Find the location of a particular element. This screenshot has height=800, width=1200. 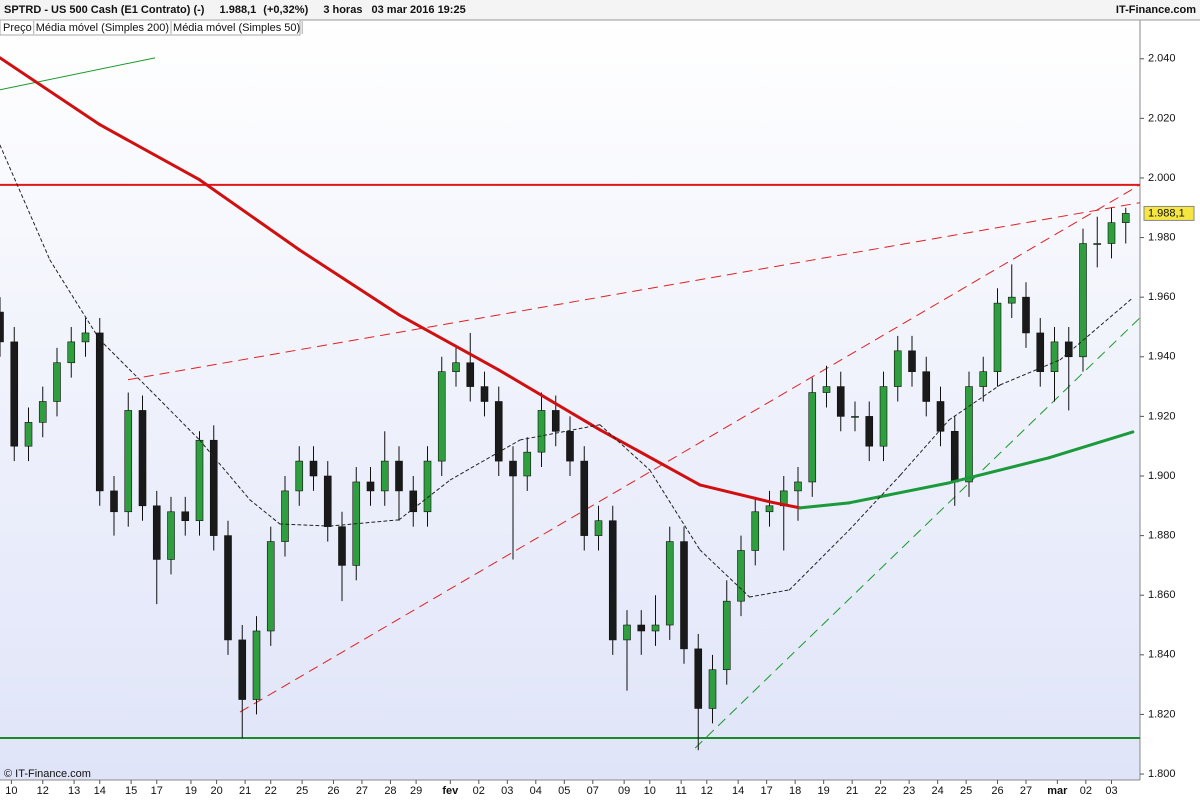

x-tick-label: 14 is located at coordinates (738, 791).